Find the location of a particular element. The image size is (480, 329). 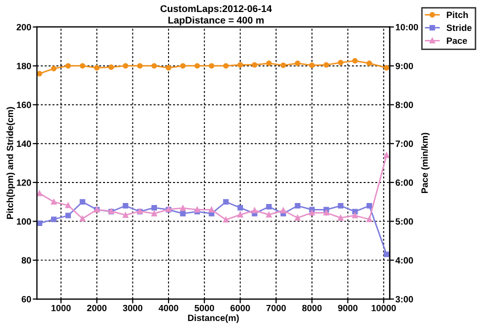

legend-label: Pace is located at coordinates (457, 41).